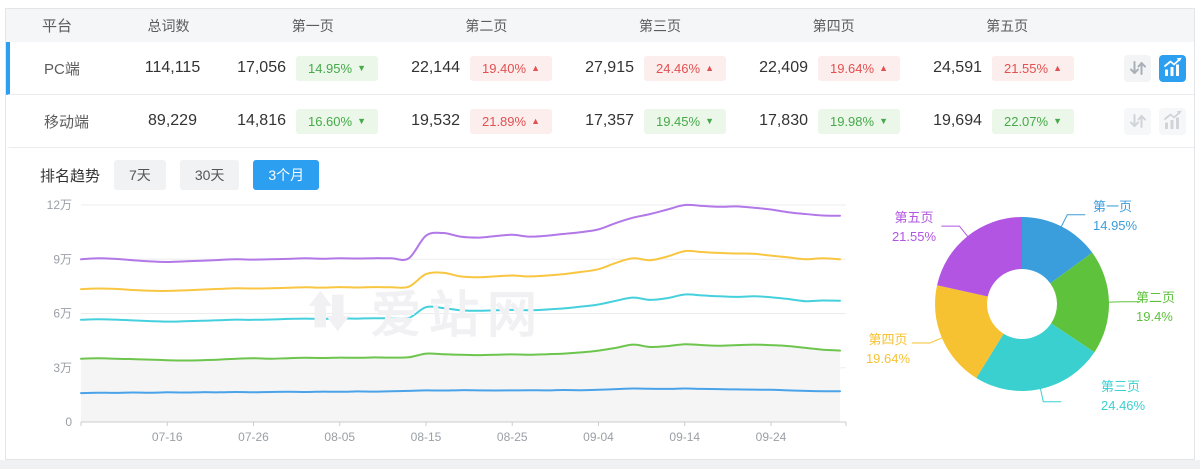  What do you see at coordinates (62, 314) in the screenshot?
I see `svg-text: 6万` at bounding box center [62, 314].